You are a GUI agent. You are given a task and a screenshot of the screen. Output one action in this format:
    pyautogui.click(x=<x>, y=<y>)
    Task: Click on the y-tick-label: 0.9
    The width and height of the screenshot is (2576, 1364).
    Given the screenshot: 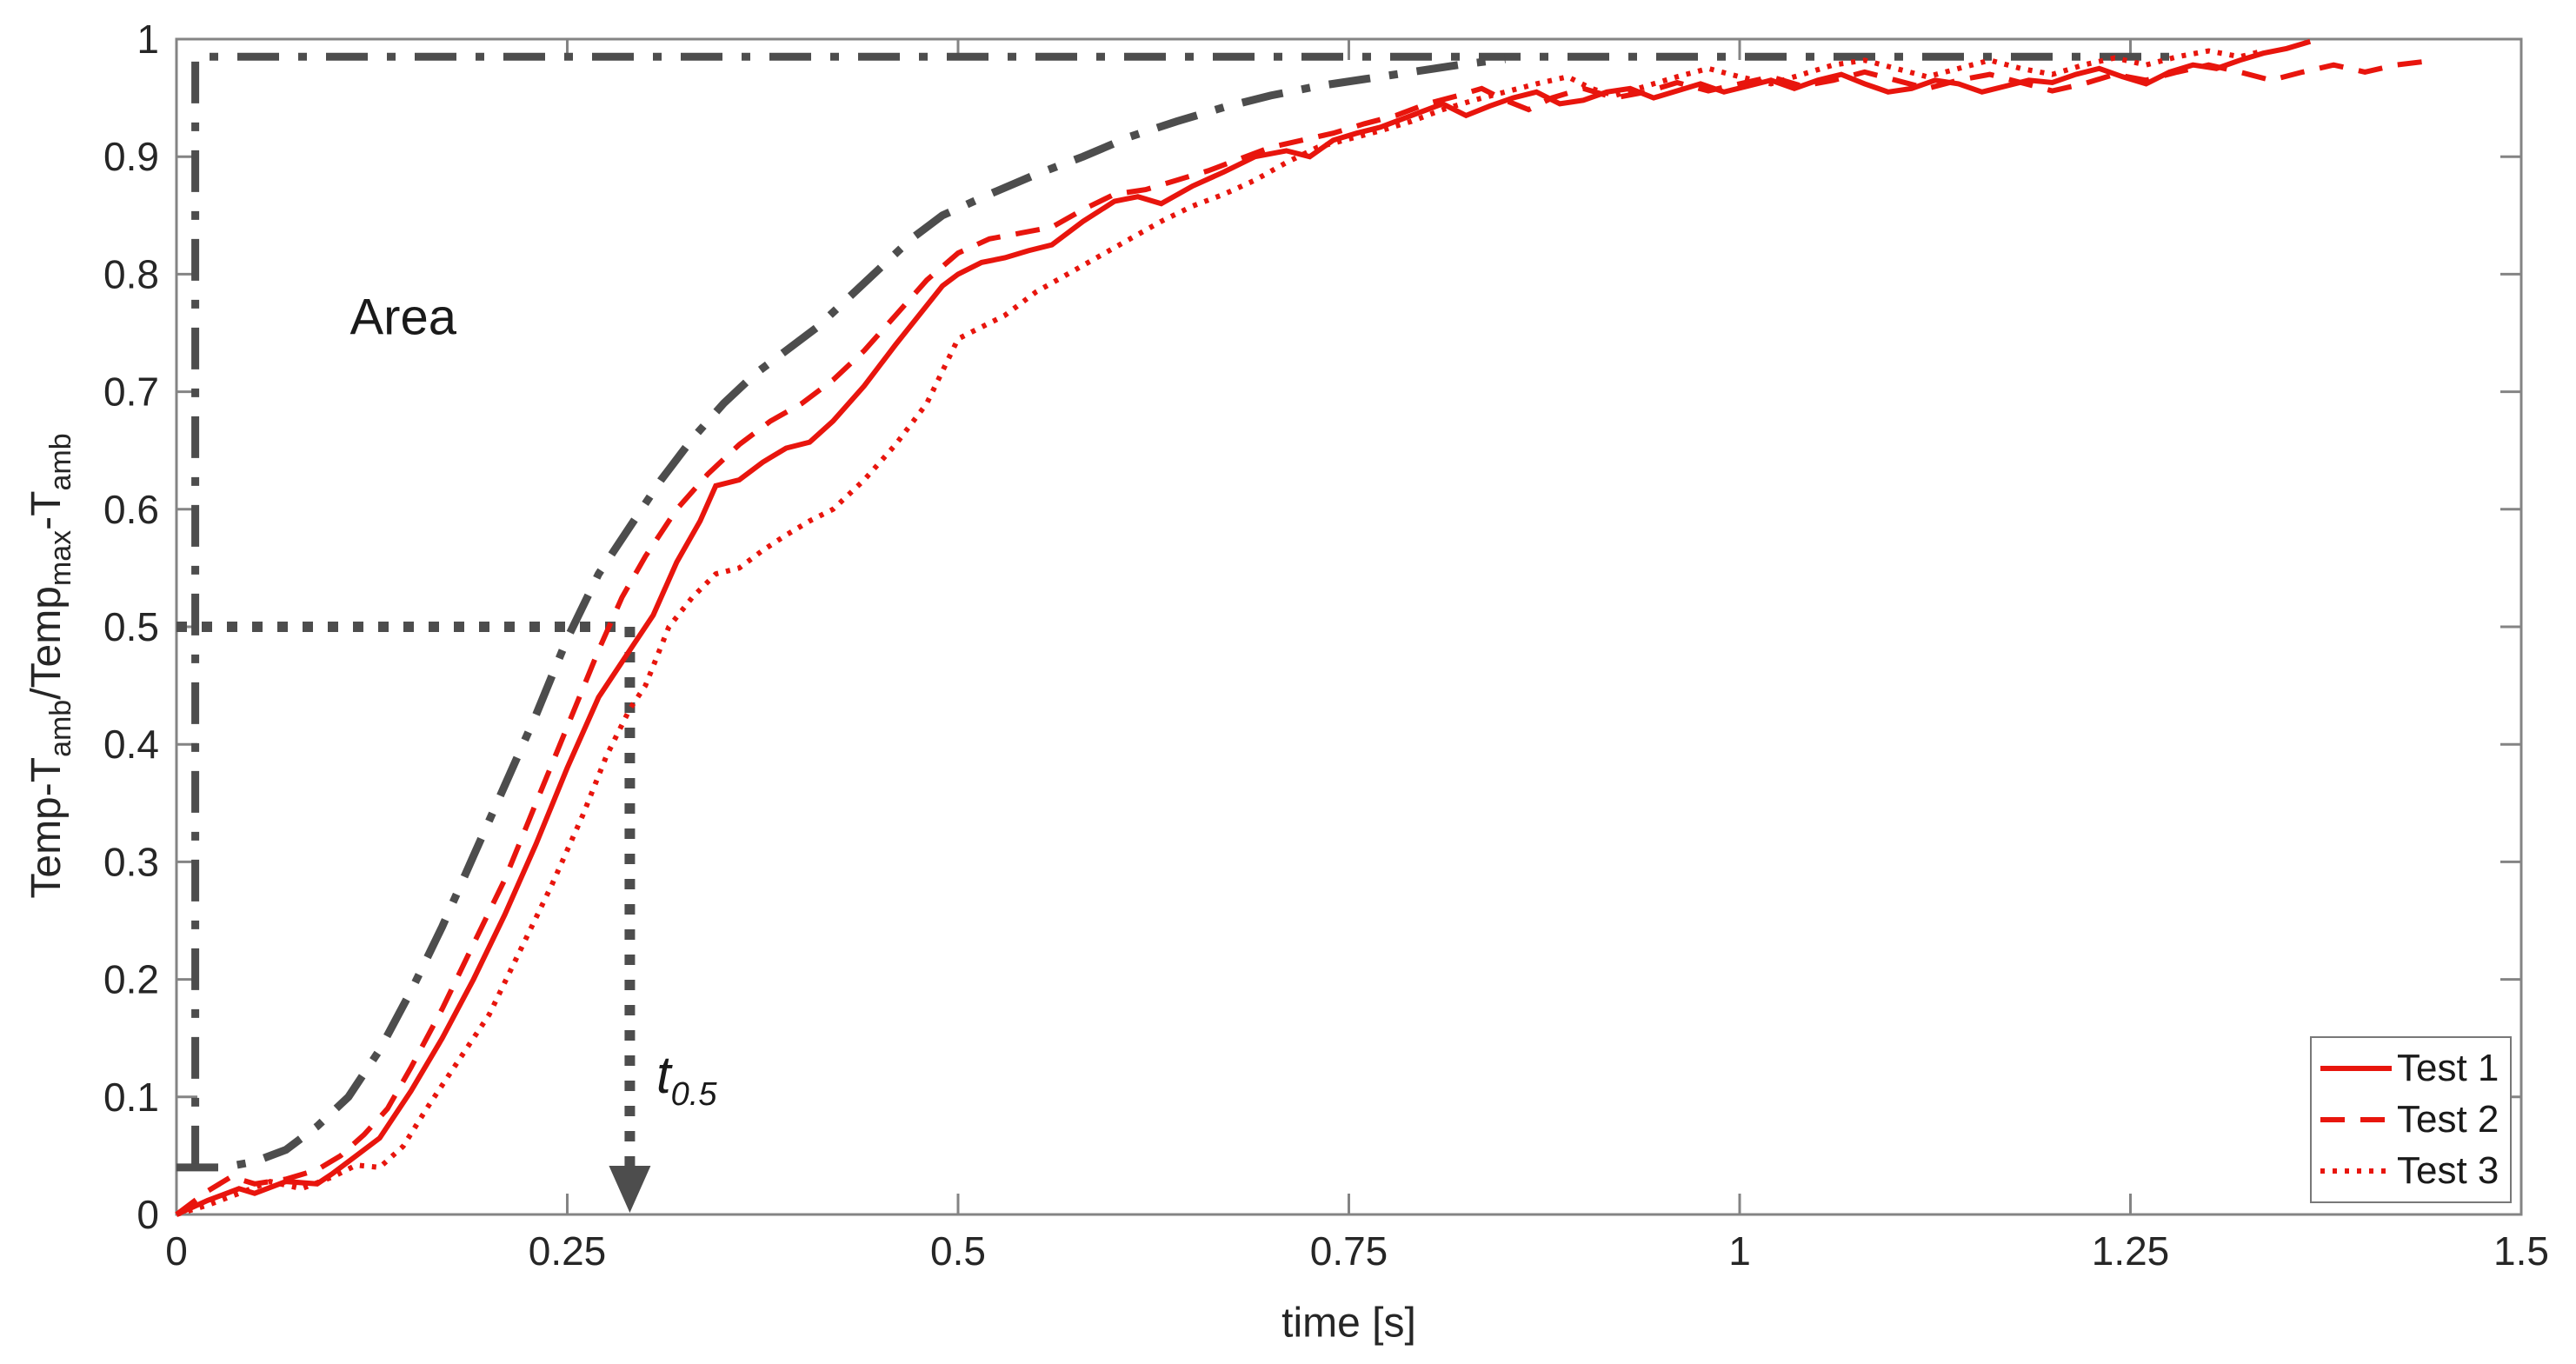 What is the action you would take?
    pyautogui.click(x=131, y=157)
    